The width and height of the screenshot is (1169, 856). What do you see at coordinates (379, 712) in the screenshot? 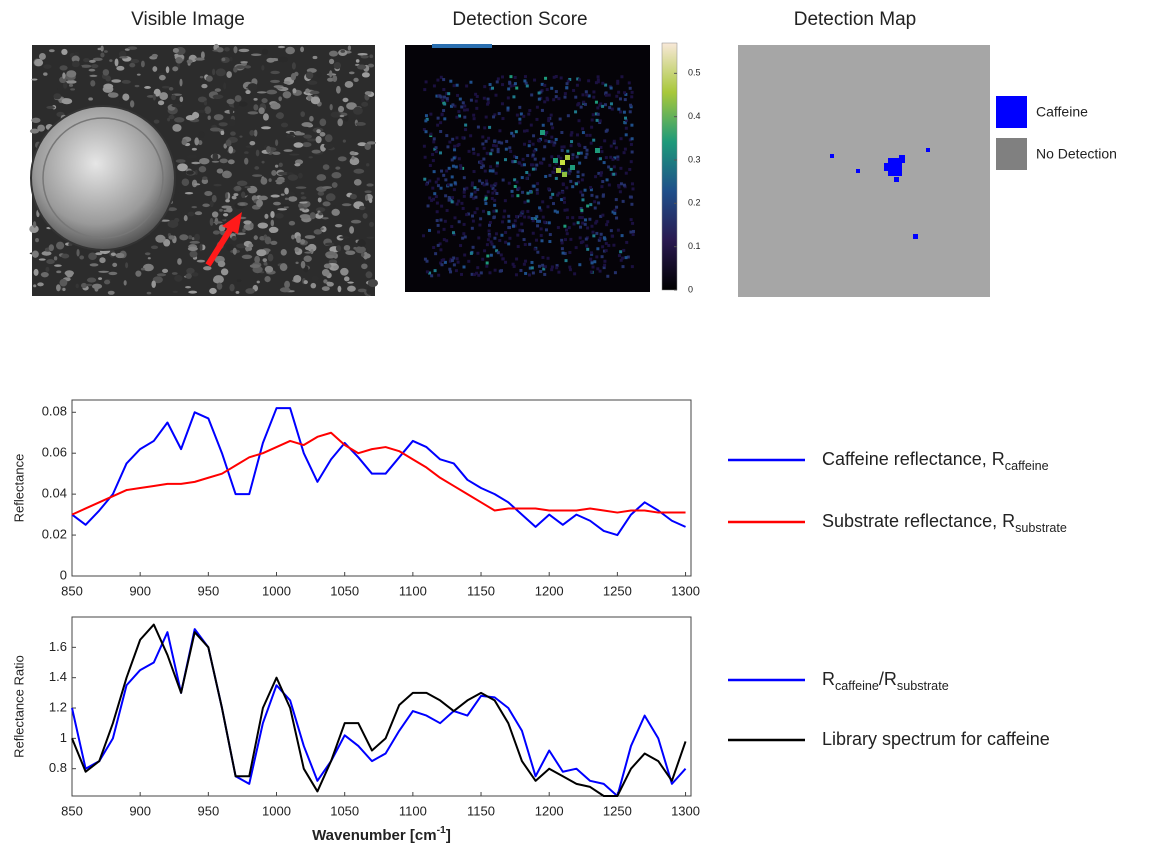
I see `series-line` at bounding box center [379, 712].